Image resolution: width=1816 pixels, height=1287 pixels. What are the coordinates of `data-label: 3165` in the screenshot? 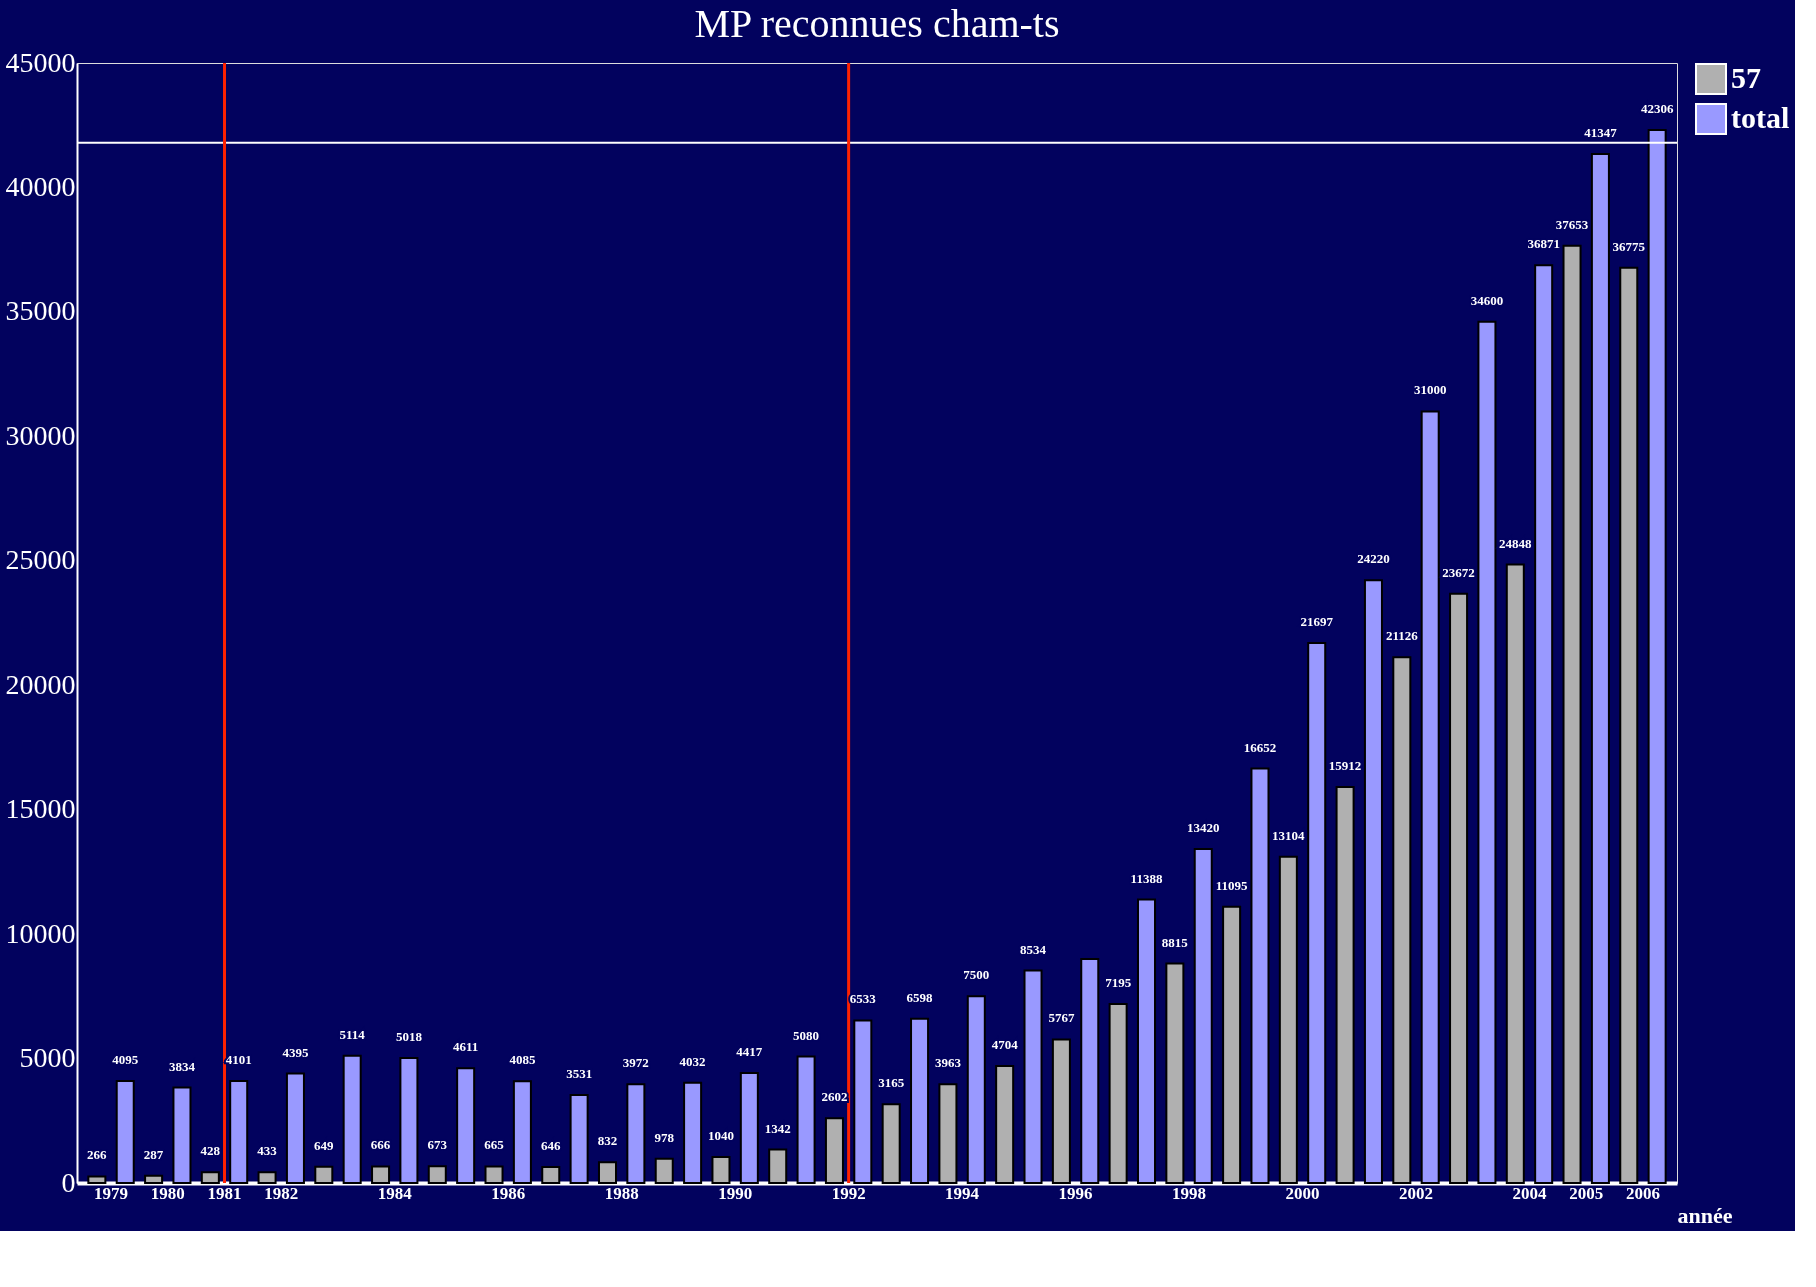 It's located at (891, 1083).